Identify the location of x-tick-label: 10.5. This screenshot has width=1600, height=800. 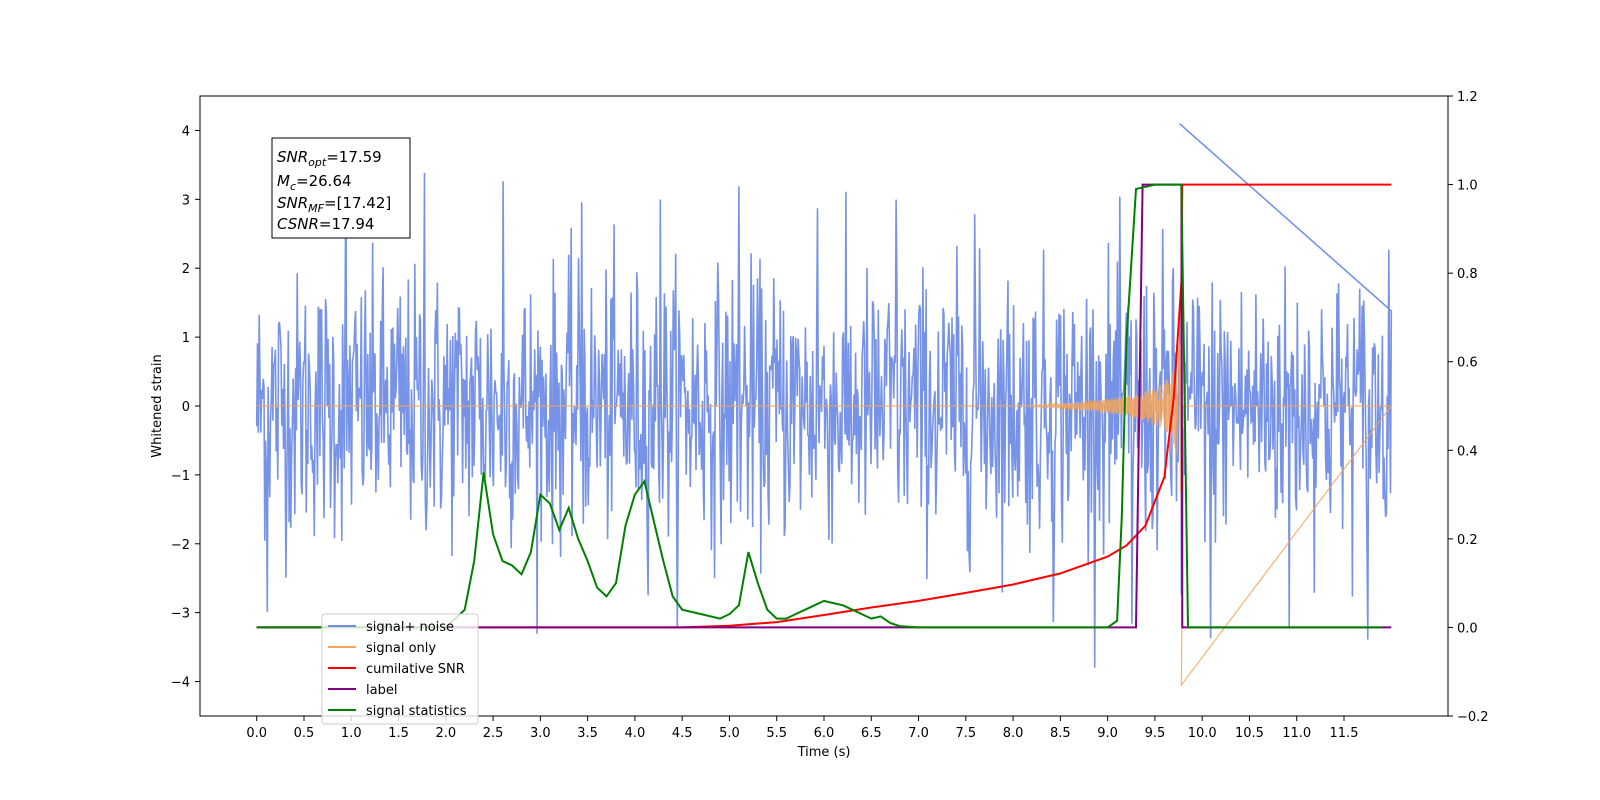
(1249, 733).